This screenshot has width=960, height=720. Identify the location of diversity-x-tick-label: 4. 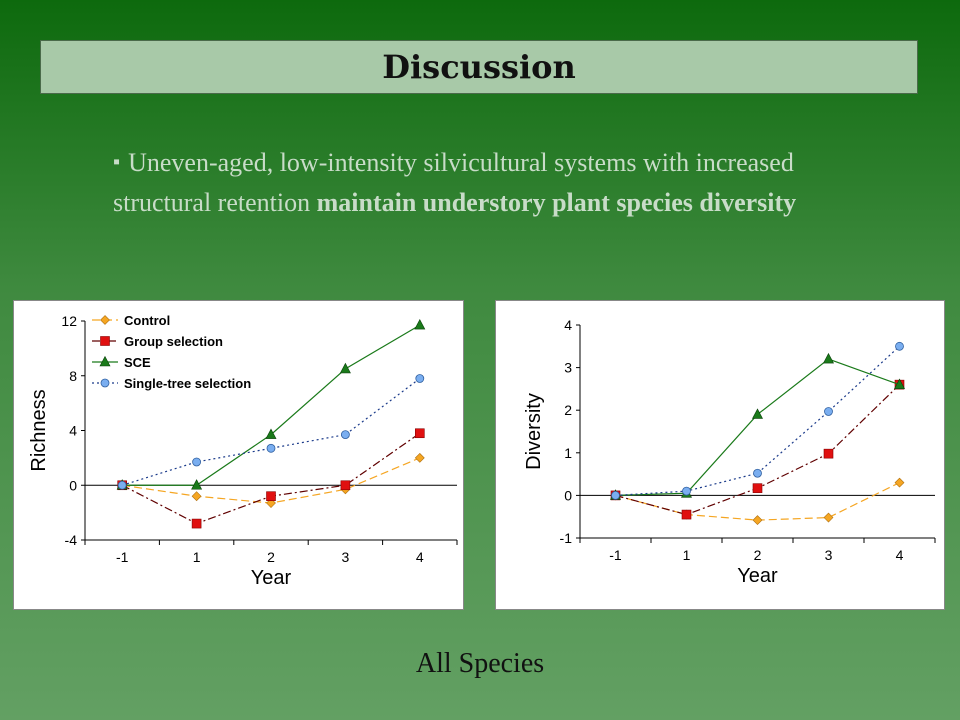
(900, 555).